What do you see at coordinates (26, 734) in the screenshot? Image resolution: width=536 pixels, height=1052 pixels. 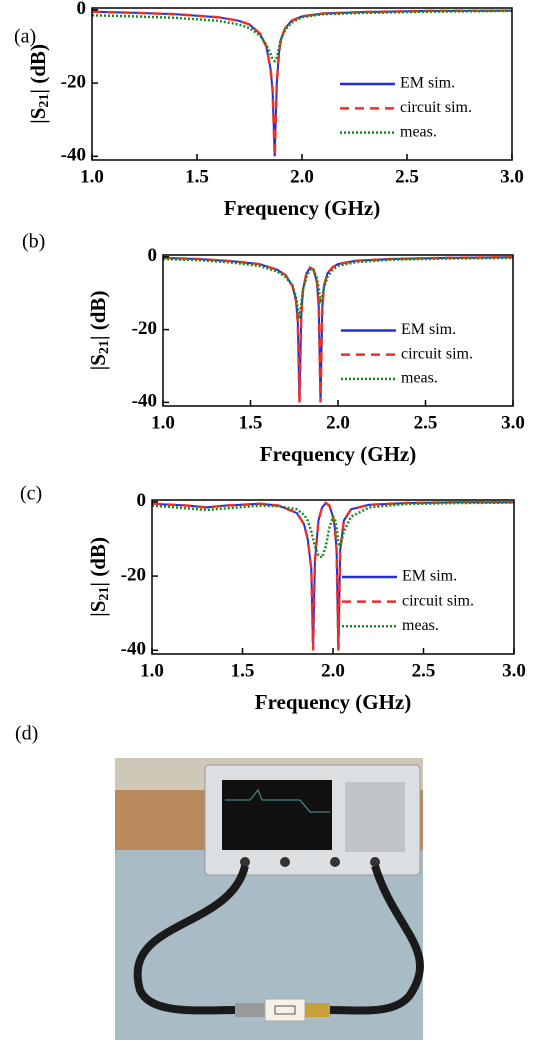 I see `panel-label: (d)` at bounding box center [26, 734].